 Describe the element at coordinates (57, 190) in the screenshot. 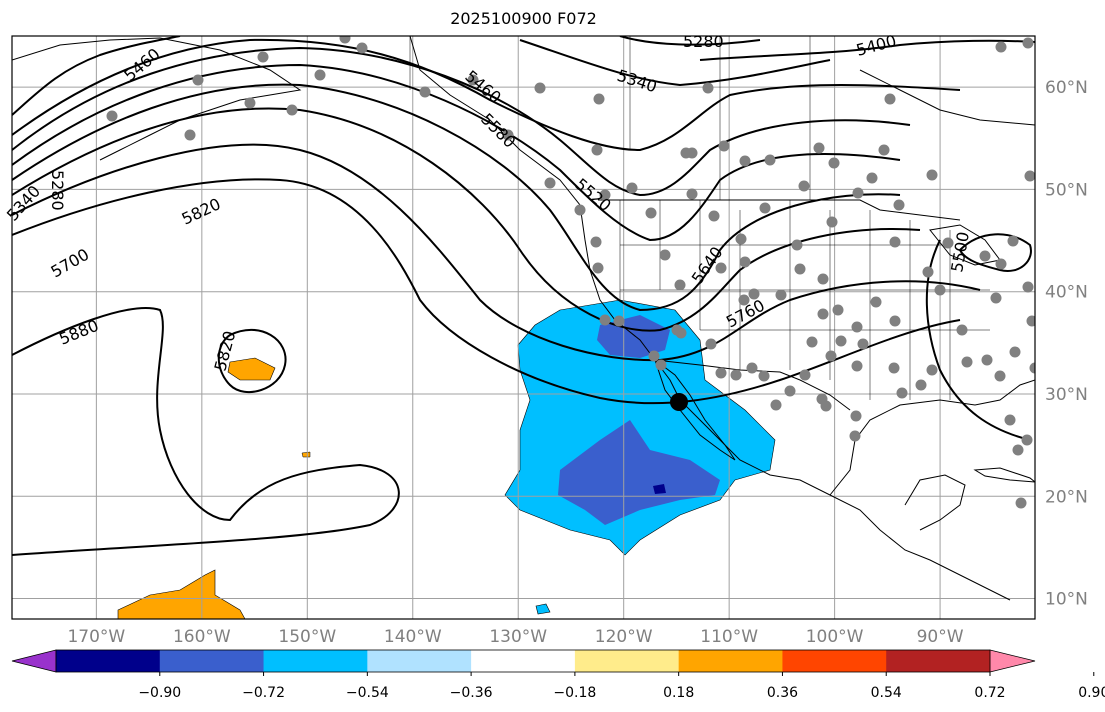

I see `contour-label: 5280` at that location.